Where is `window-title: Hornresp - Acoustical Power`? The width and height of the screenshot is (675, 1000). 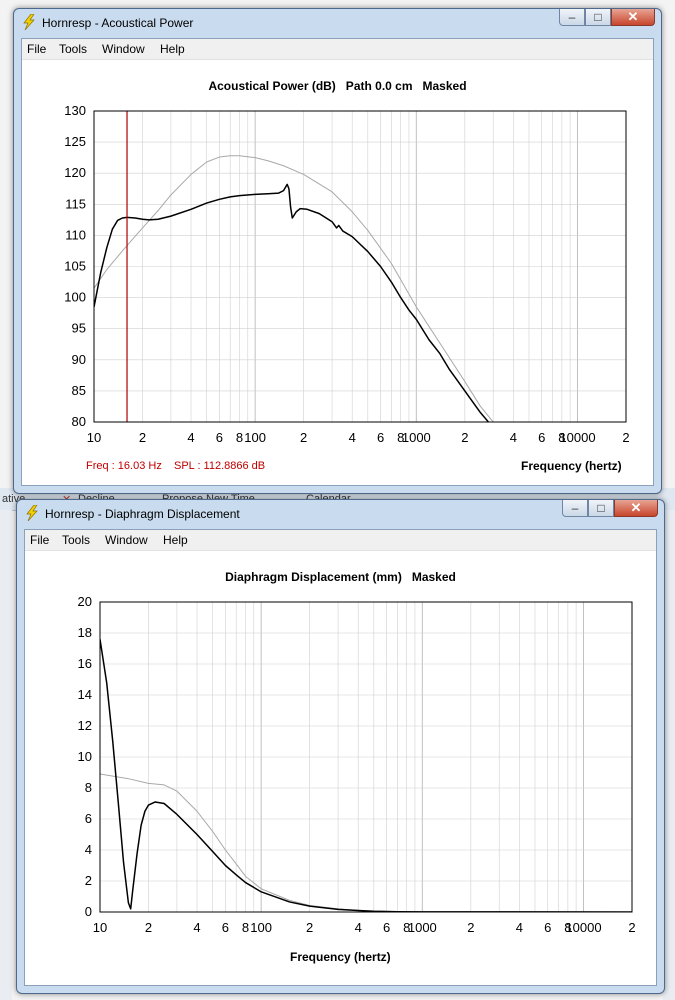 window-title: Hornresp - Acoustical Power is located at coordinates (118, 23).